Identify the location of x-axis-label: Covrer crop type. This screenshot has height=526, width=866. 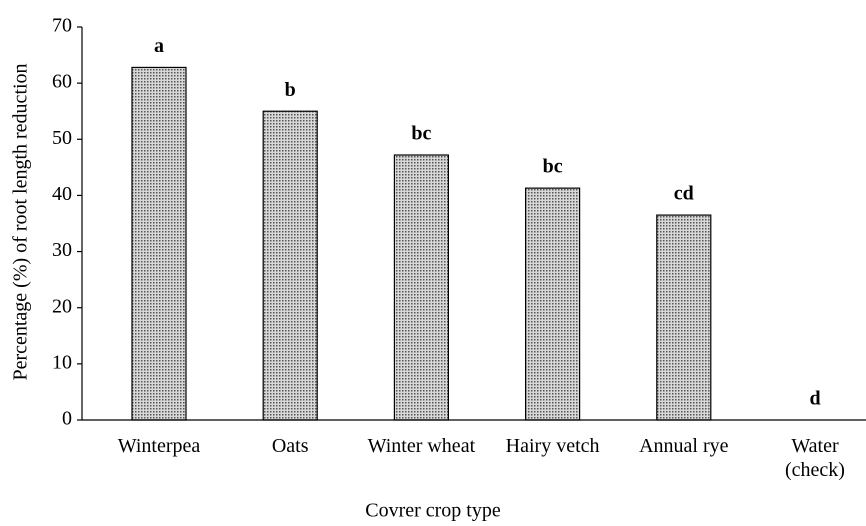
(433, 511).